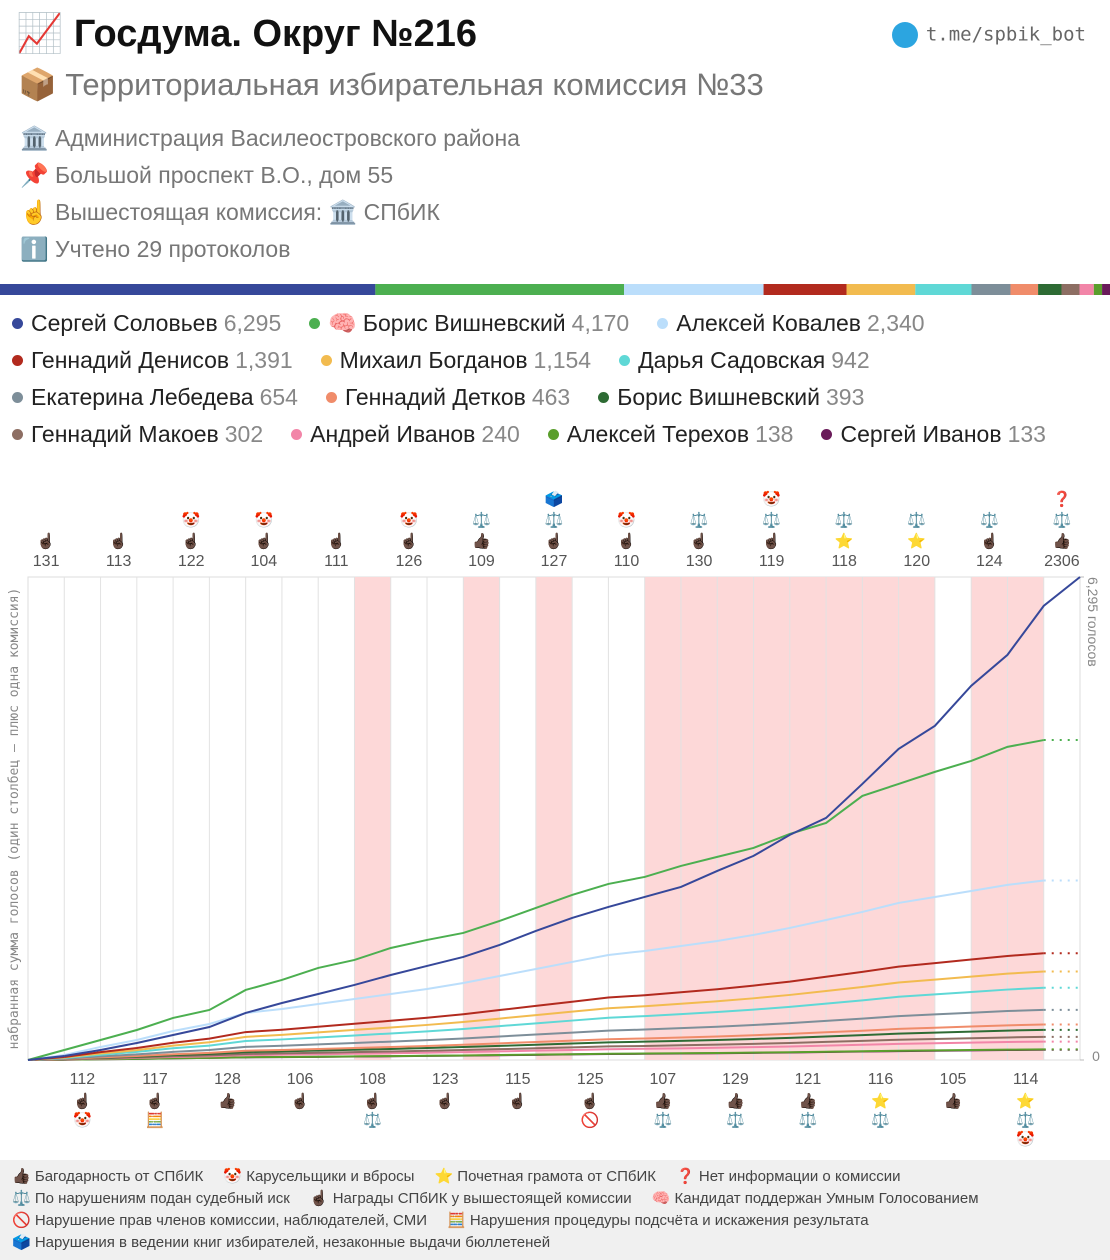 The width and height of the screenshot is (1110, 1260). I want to click on legend-total: 463, so click(551, 397).